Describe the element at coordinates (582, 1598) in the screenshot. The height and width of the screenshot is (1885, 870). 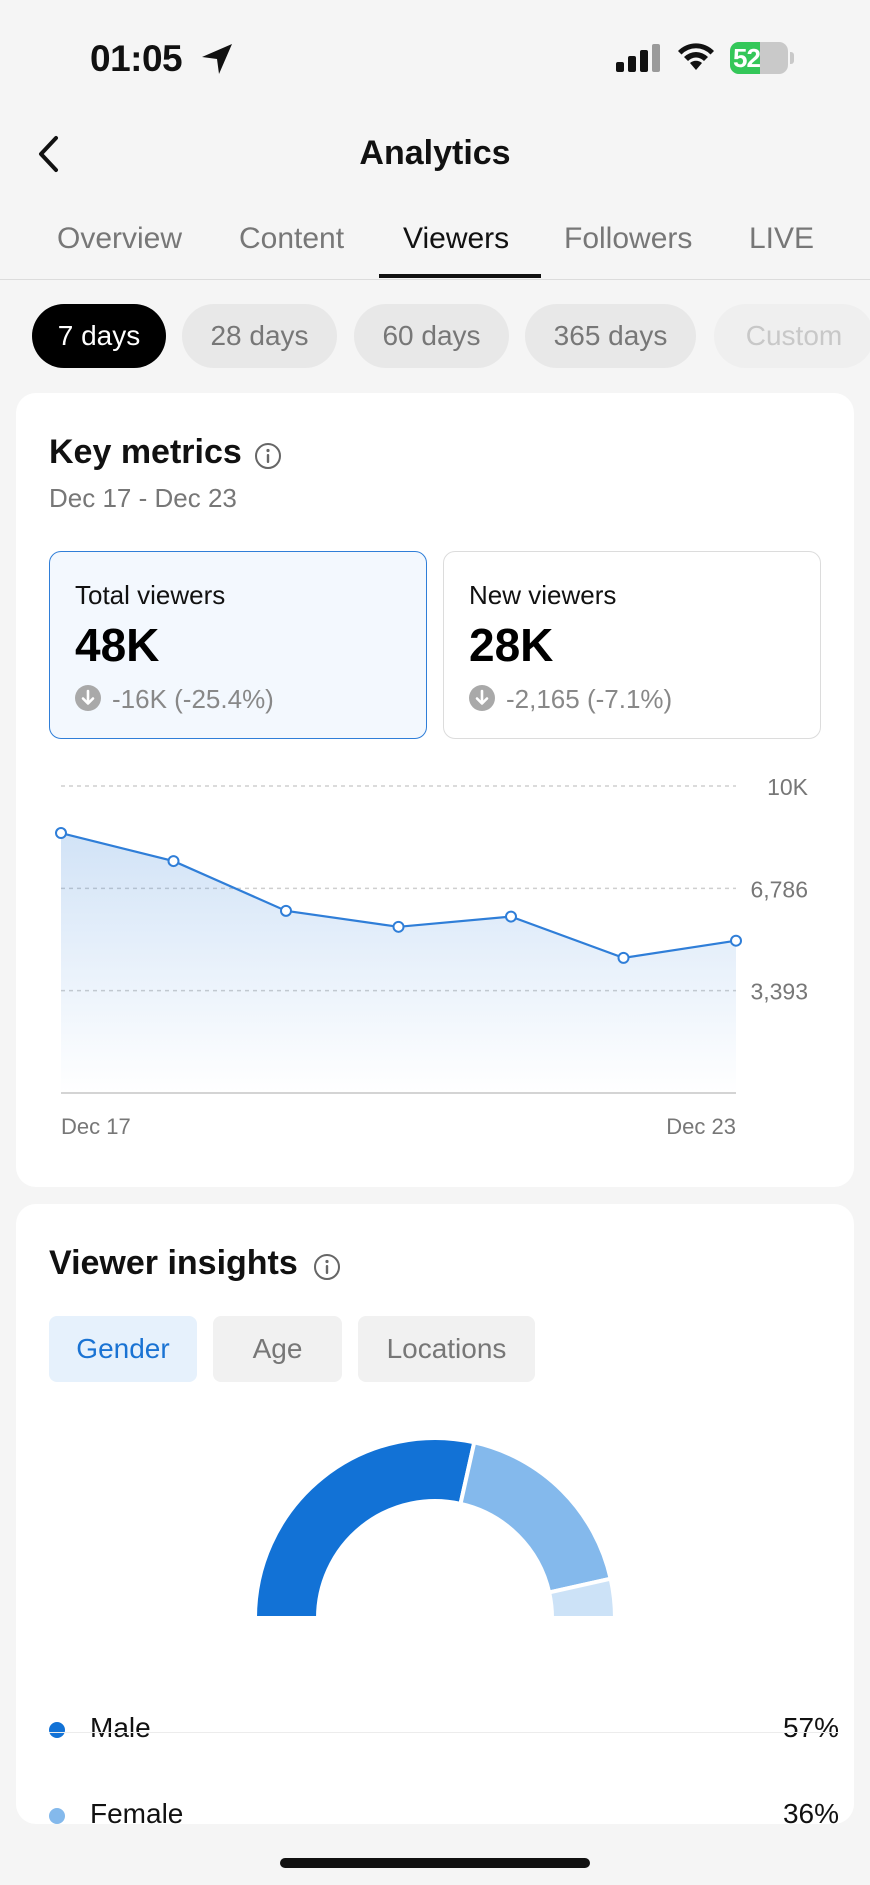
I see `donut-segment-other` at that location.